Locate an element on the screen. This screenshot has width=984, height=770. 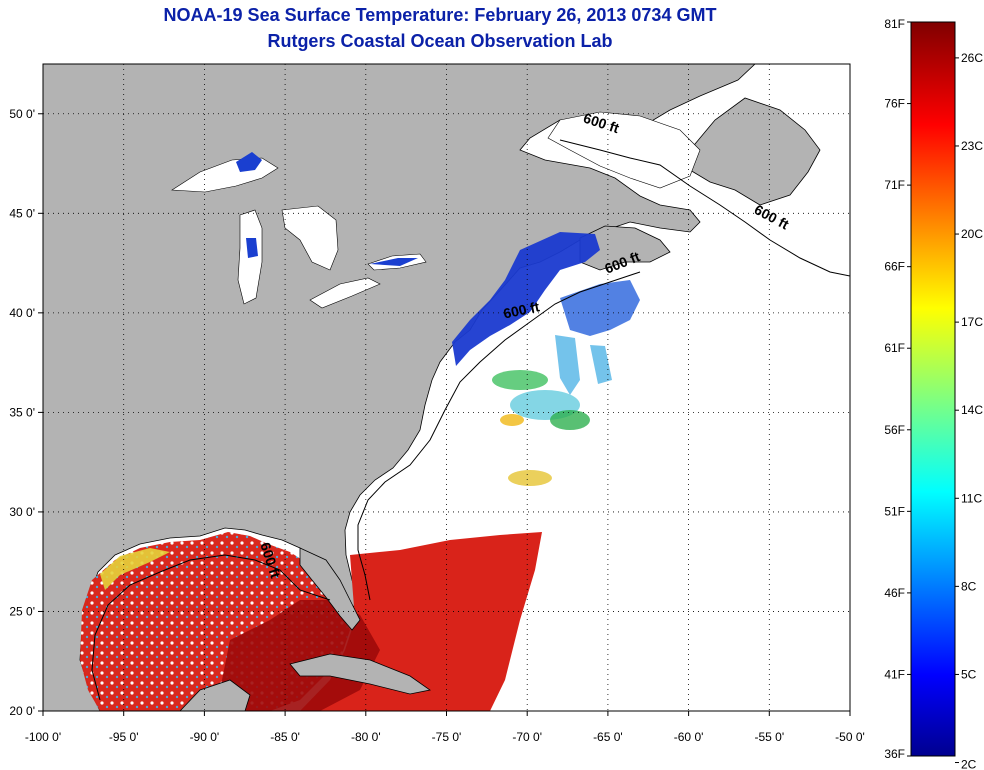
sst-offshore-patches is located at coordinates (541, 428).